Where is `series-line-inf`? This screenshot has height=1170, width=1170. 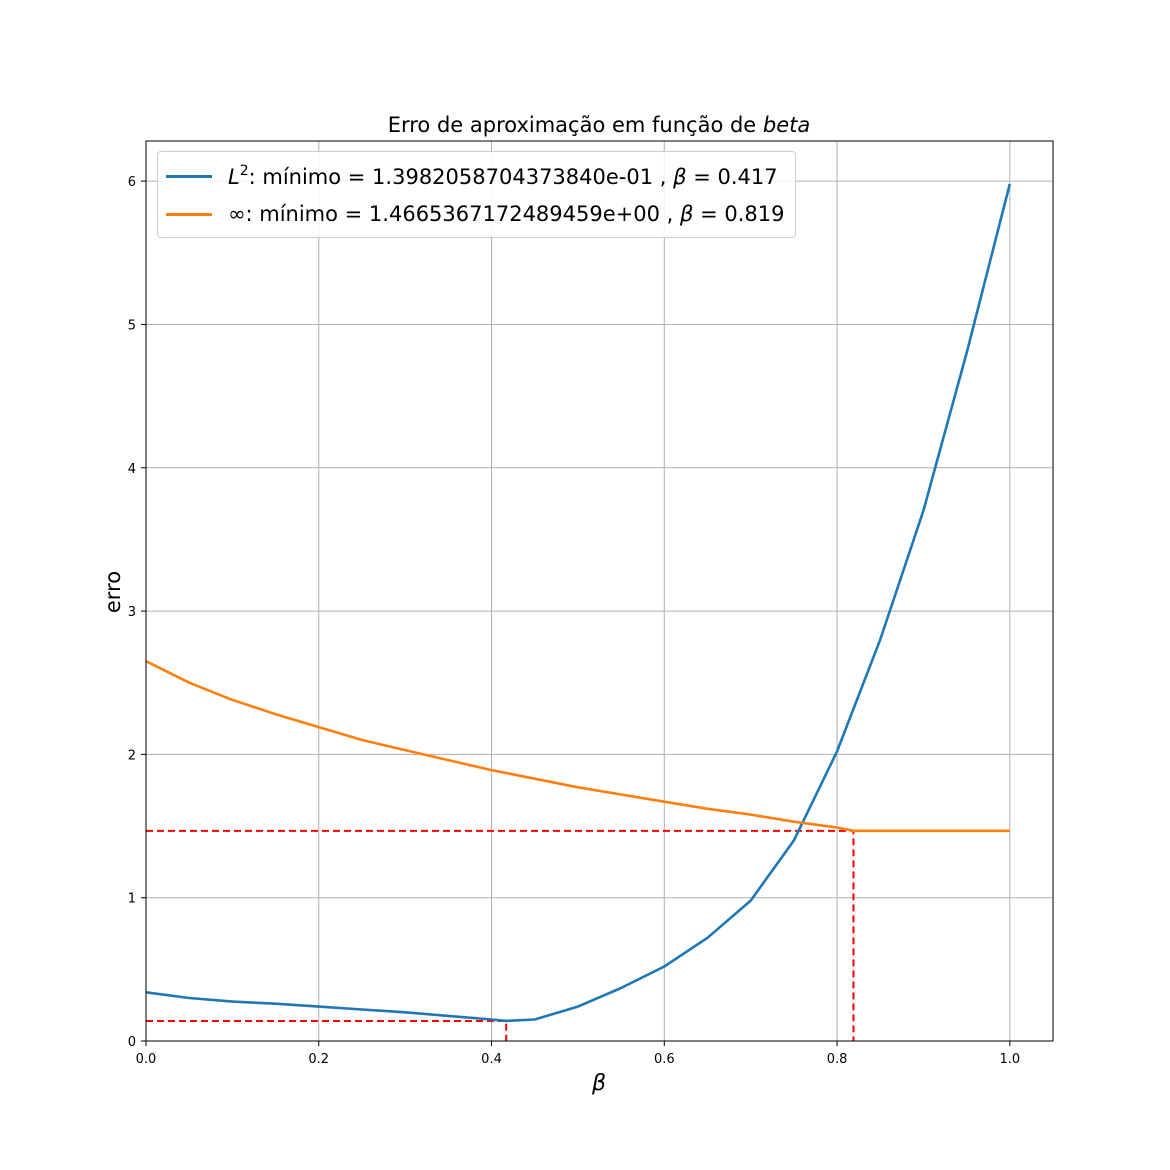 series-line-inf is located at coordinates (577, 746).